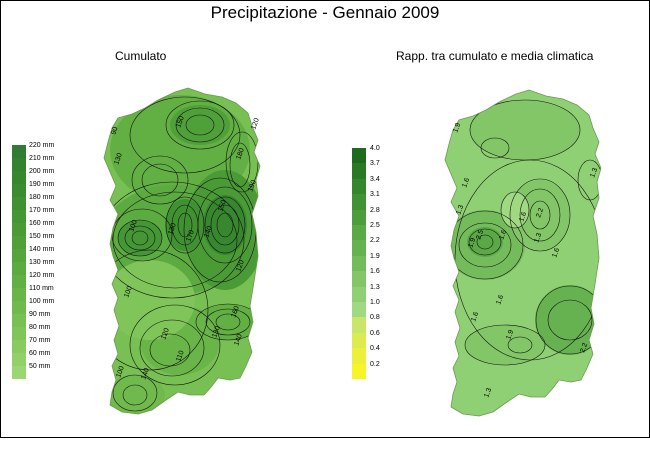 This screenshot has width=650, height=450. What do you see at coordinates (375, 256) in the screenshot?
I see `legend-right-label: 1.9` at bounding box center [375, 256].